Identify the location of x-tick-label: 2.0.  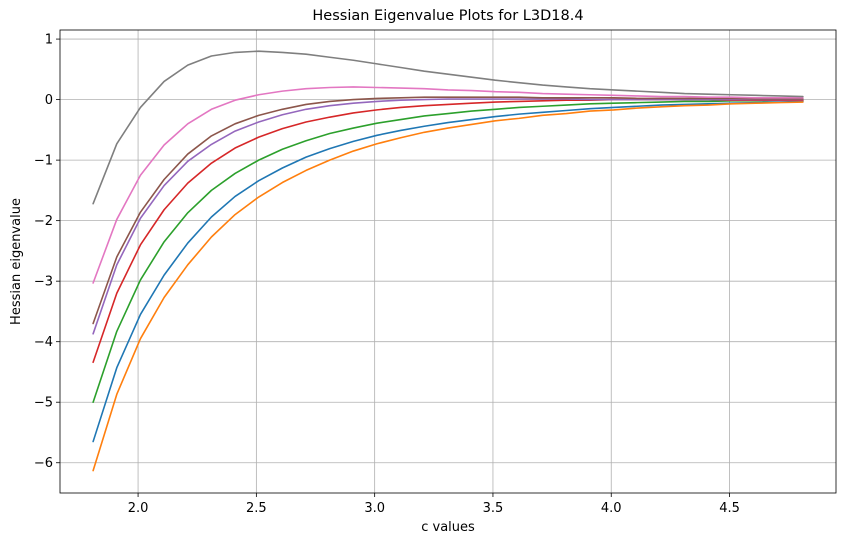
(138, 508).